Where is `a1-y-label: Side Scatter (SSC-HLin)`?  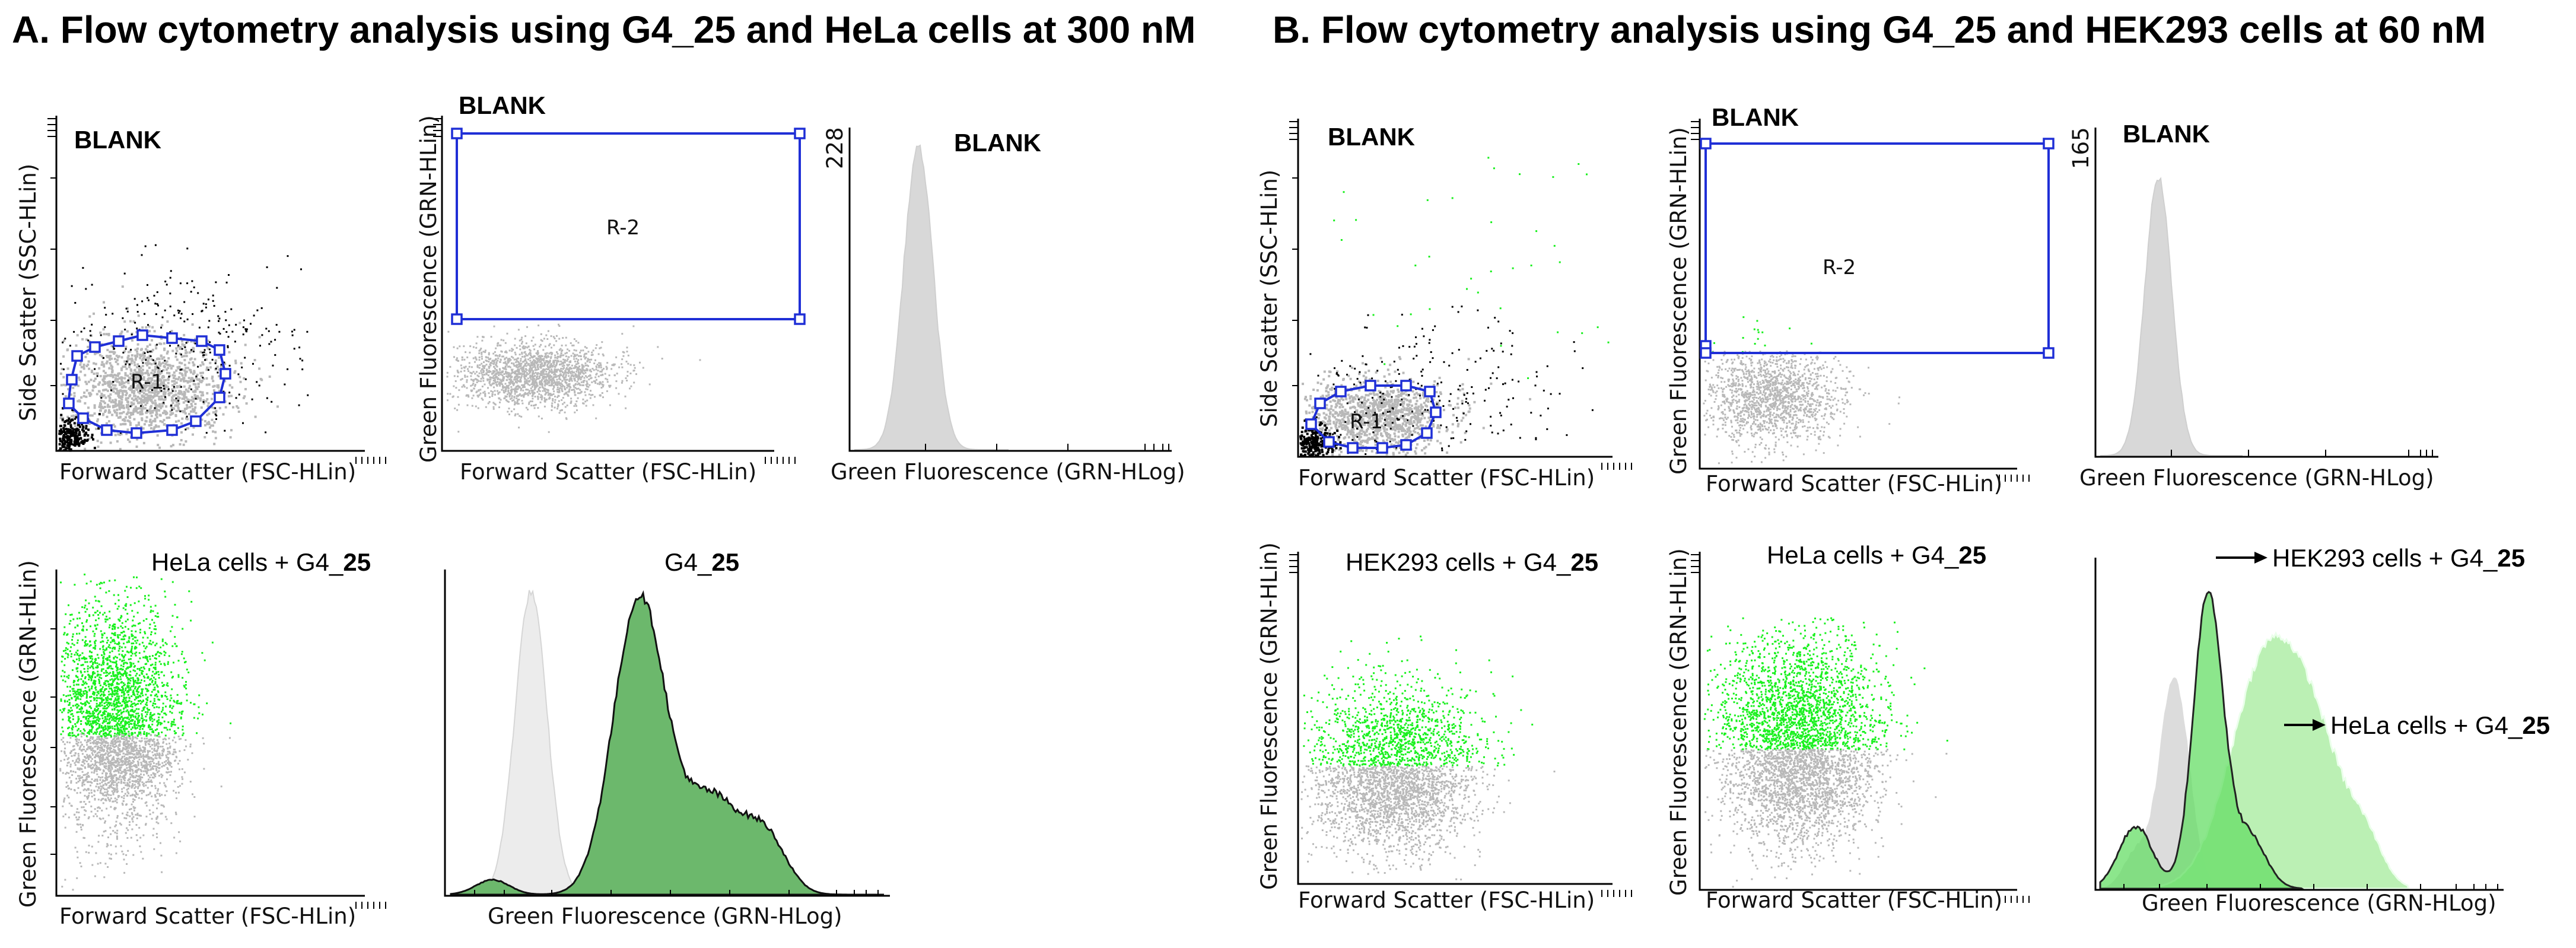 a1-y-label: Side Scatter (SSC-HLin) is located at coordinates (28, 292).